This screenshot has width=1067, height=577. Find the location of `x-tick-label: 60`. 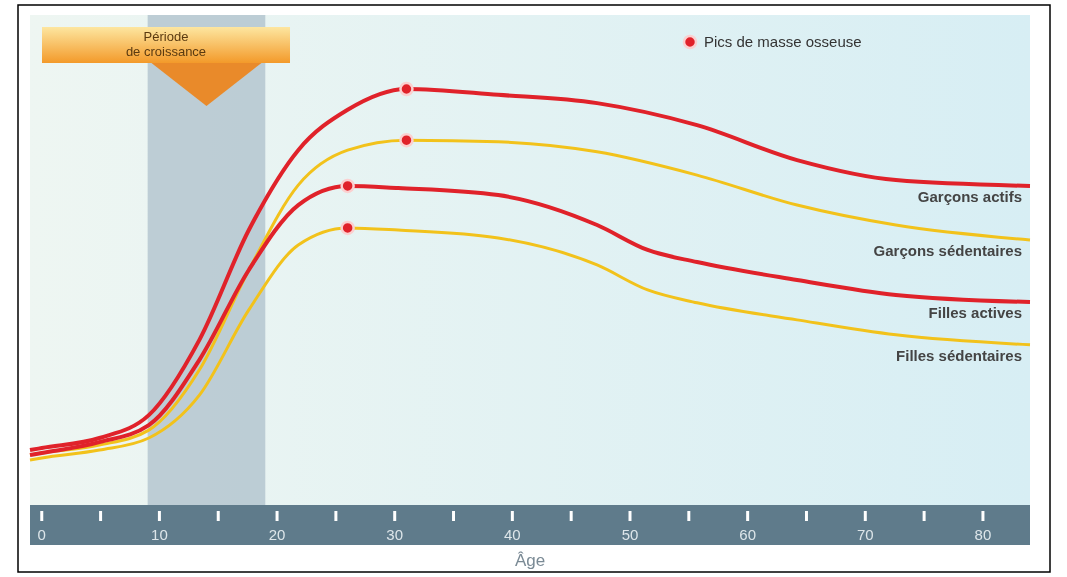

x-tick-label: 60 is located at coordinates (747, 534).